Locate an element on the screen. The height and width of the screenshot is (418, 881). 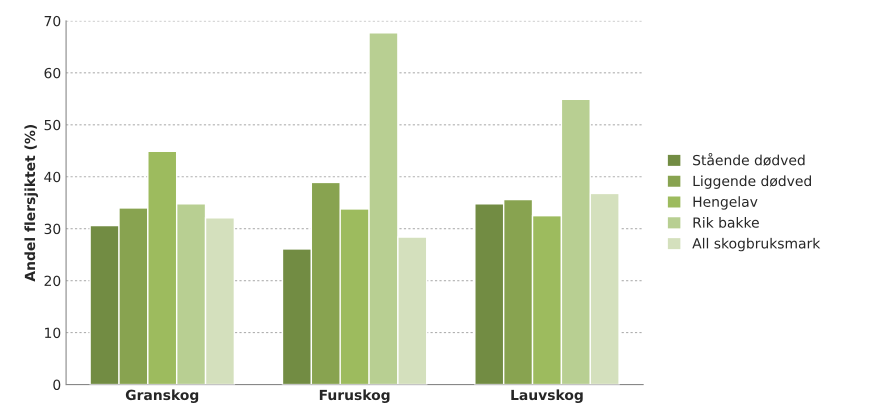
y-tick-label: 10 is located at coordinates (52, 333).